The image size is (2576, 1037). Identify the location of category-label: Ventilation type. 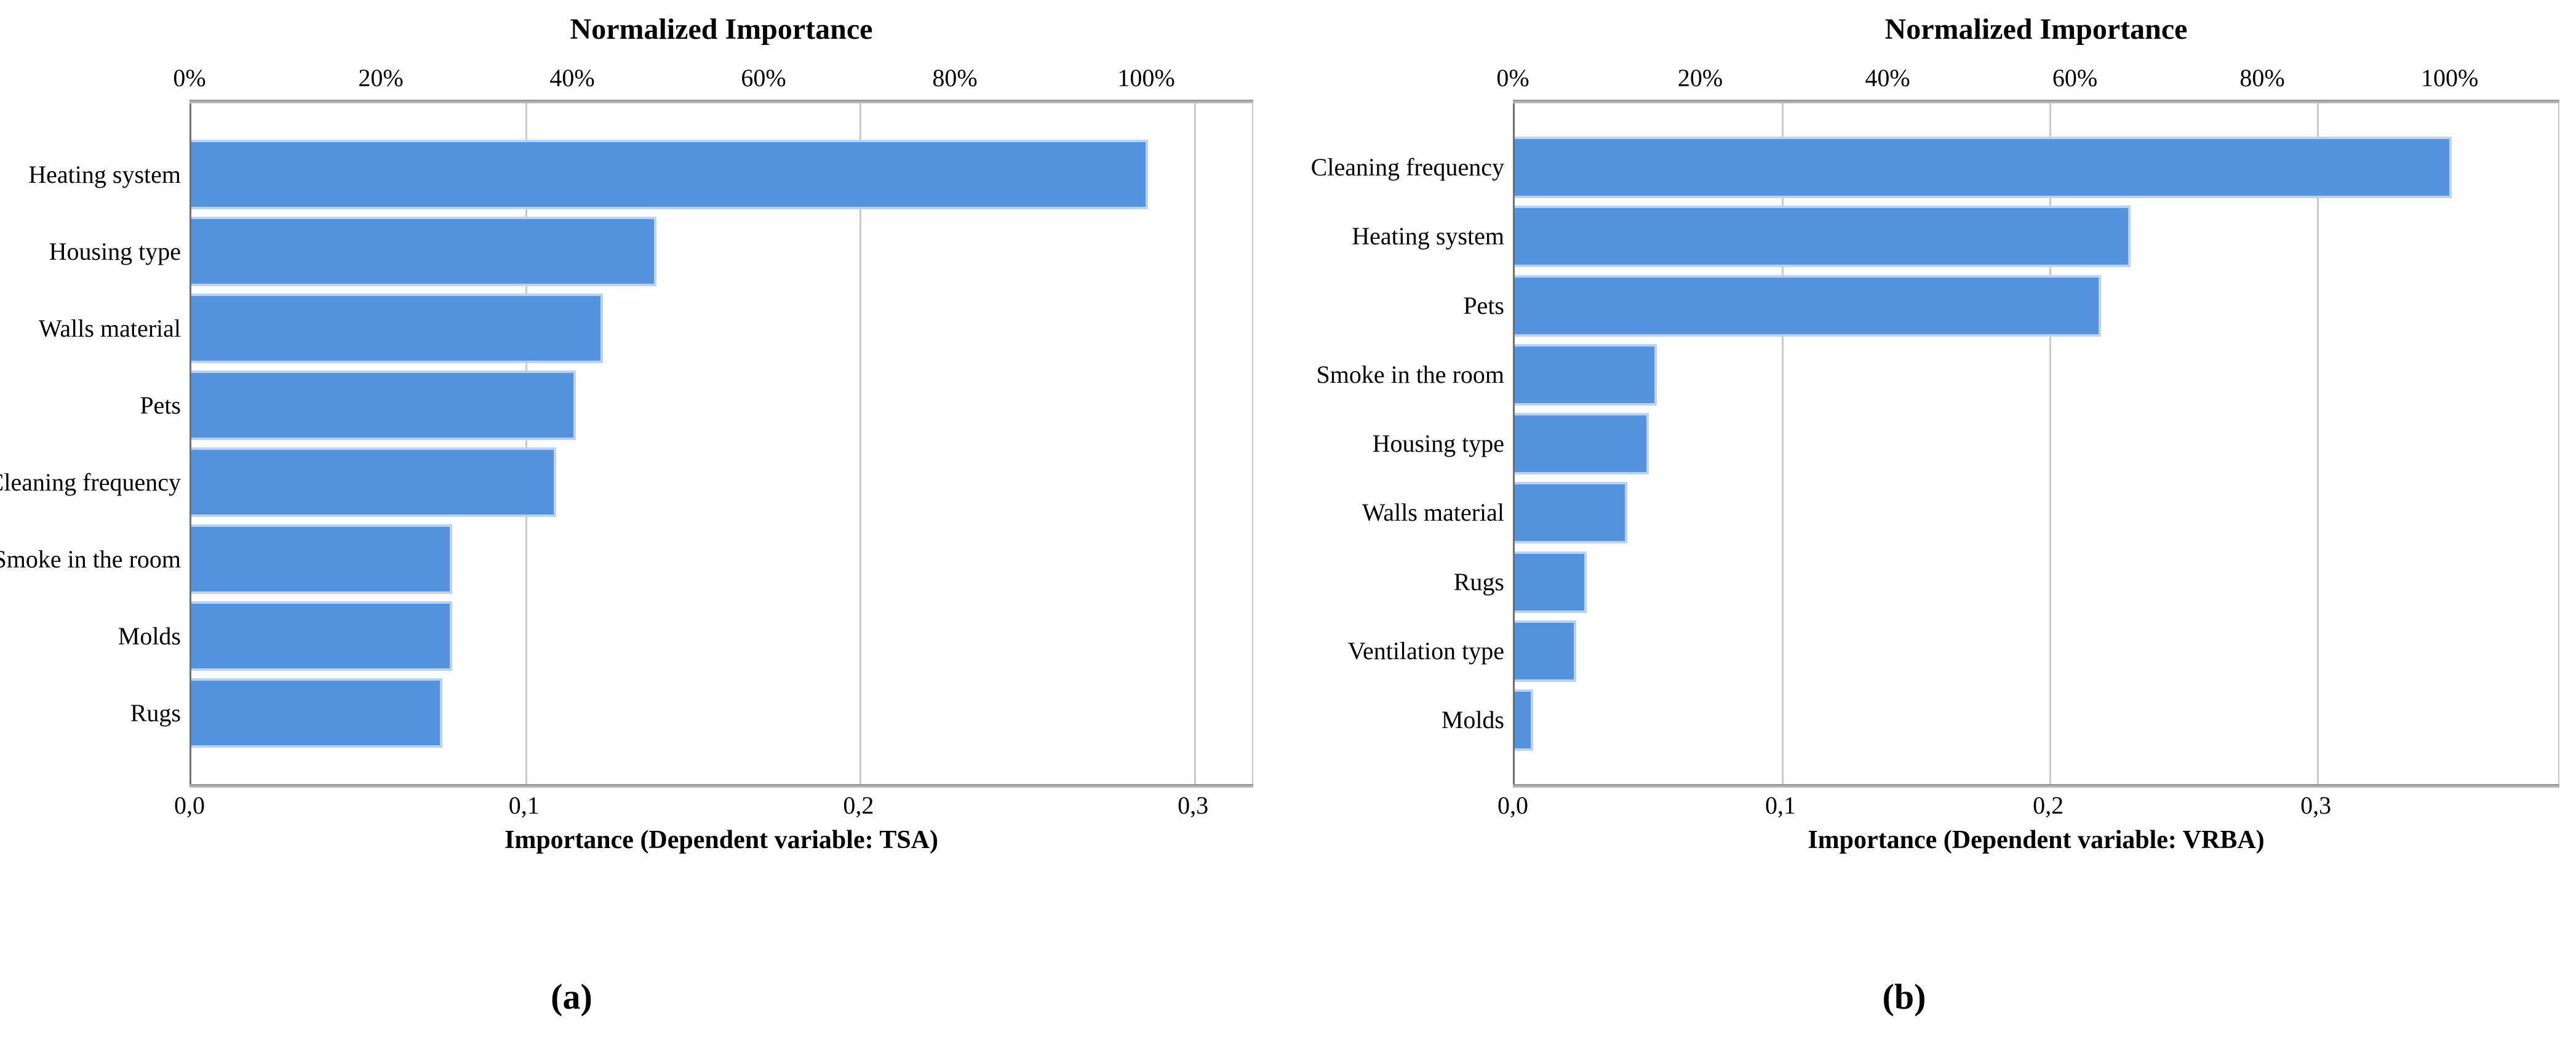
(1425, 651).